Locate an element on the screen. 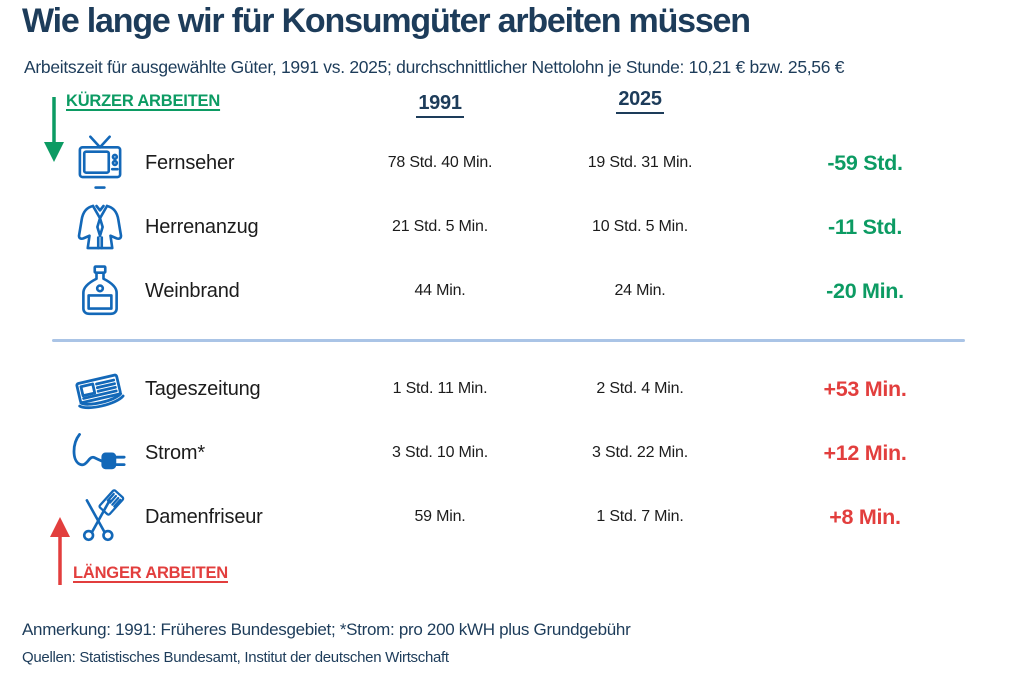 The height and width of the screenshot is (681, 1020). tv-icon is located at coordinates (100, 162).